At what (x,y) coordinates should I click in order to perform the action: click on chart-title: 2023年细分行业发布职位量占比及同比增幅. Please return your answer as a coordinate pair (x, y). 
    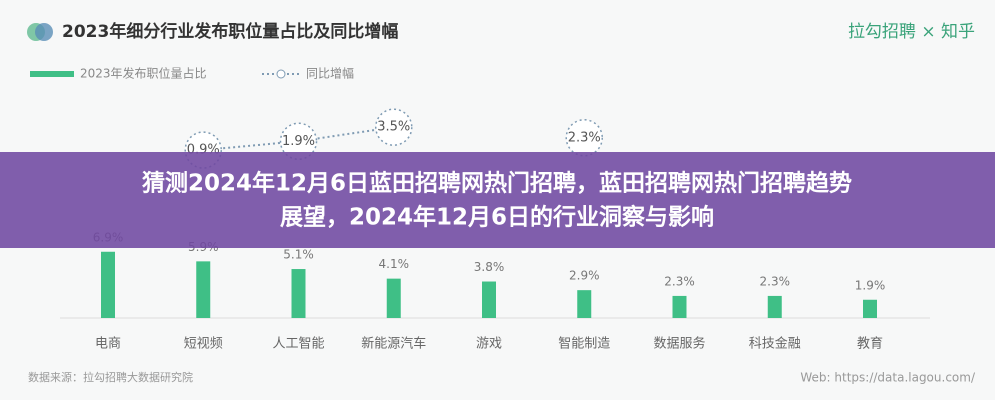
    Looking at the image, I should click on (230, 31).